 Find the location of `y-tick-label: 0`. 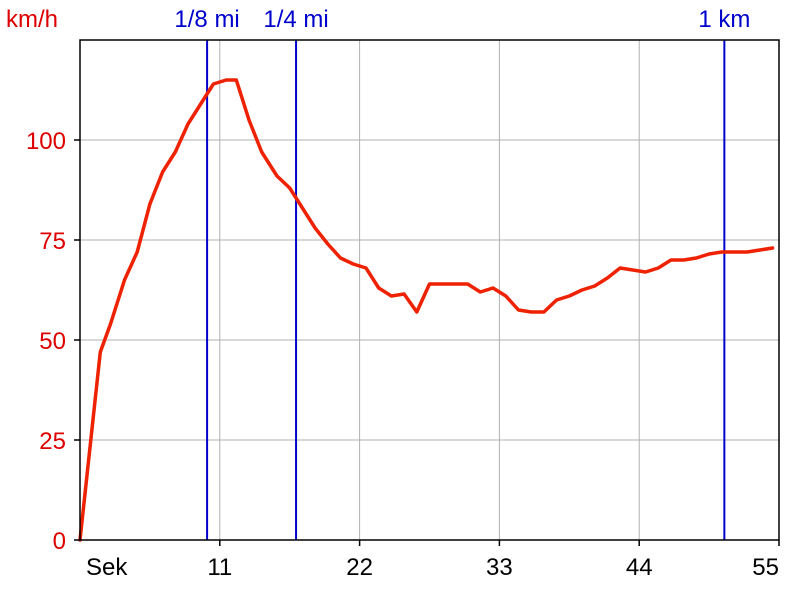

y-tick-label: 0 is located at coordinates (59, 541).